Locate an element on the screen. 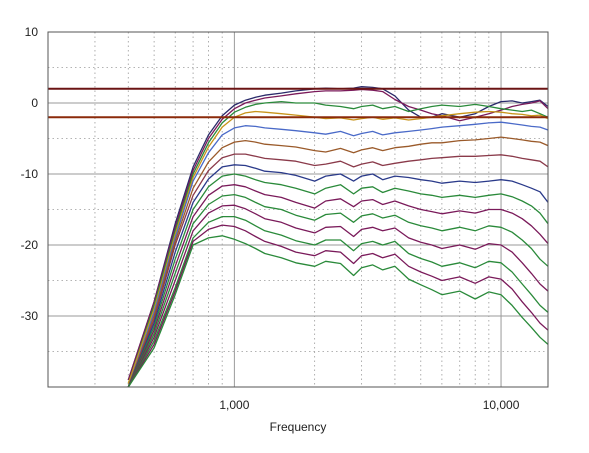  x-tick-label: 1,000 is located at coordinates (234, 405).